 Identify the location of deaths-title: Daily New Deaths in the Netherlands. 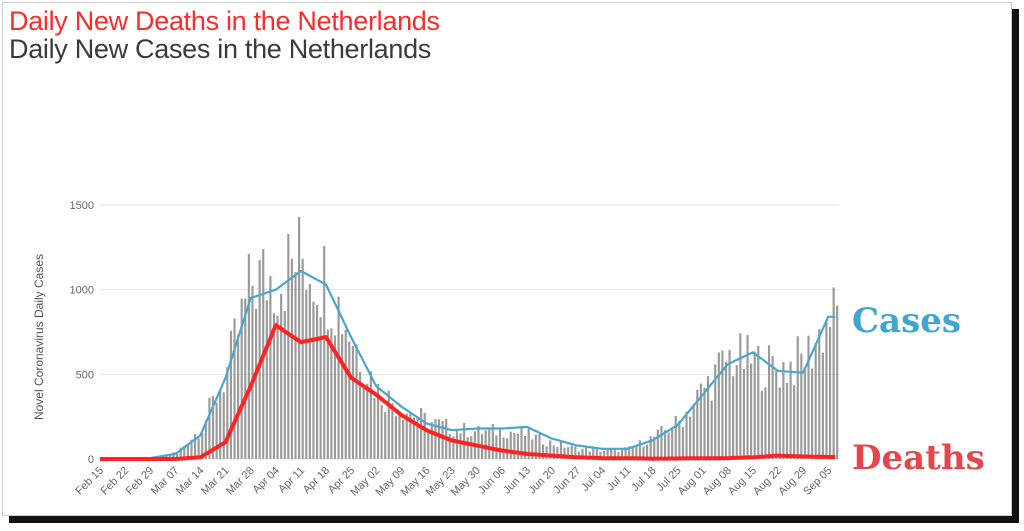
(224, 21).